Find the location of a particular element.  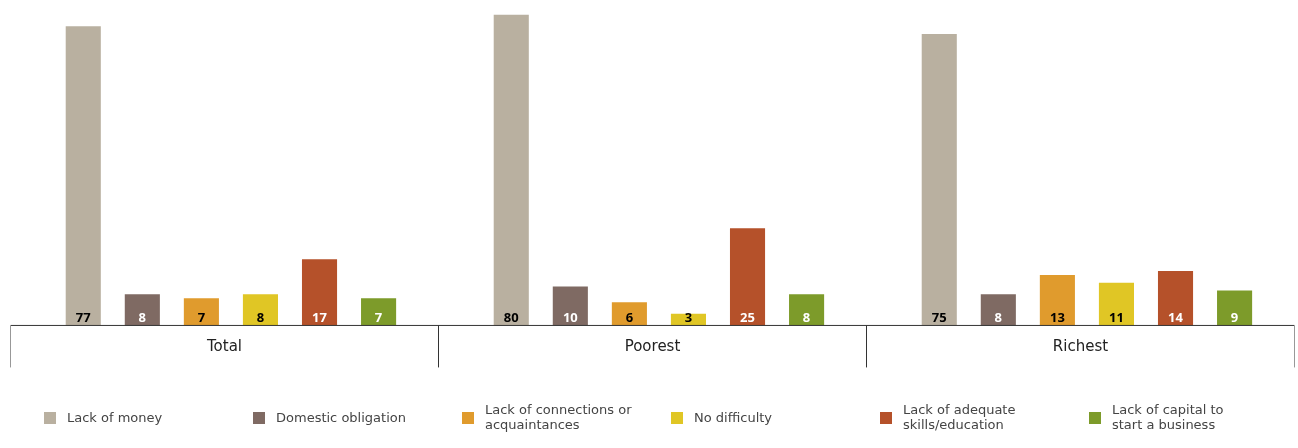

x-tick-label: Richest is located at coordinates (1080, 346).